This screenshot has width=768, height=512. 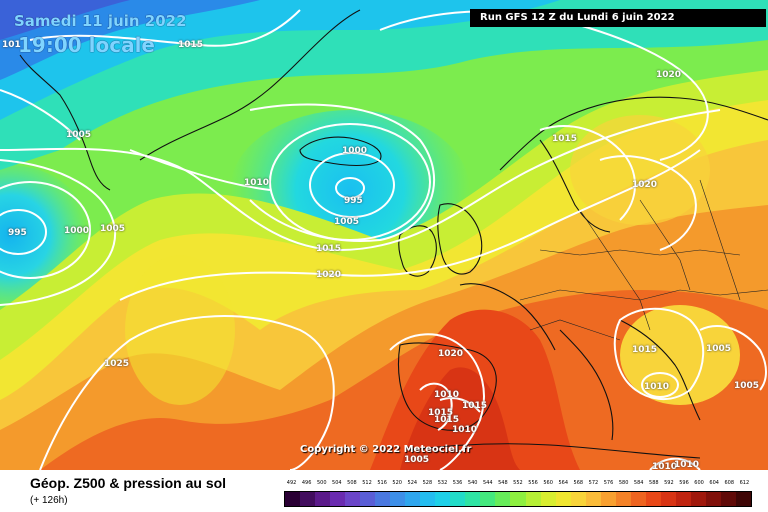 I want to click on isobar-label-1010-med: 1010, so click(x=465, y=430).